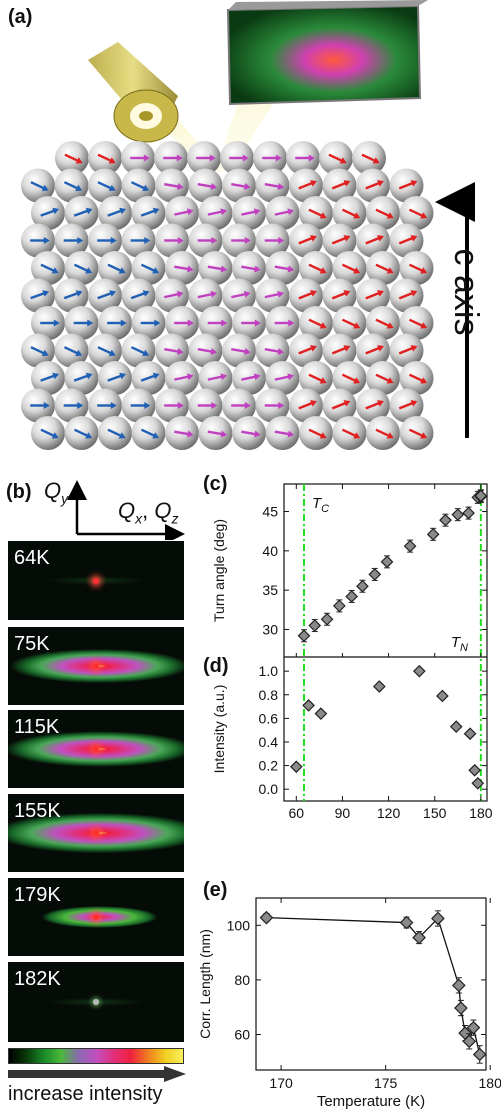 Image resolution: width=501 pixels, height=1112 pixels. What do you see at coordinates (297, 812) in the screenshot?
I see `x-tick-label: 60` at bounding box center [297, 812].